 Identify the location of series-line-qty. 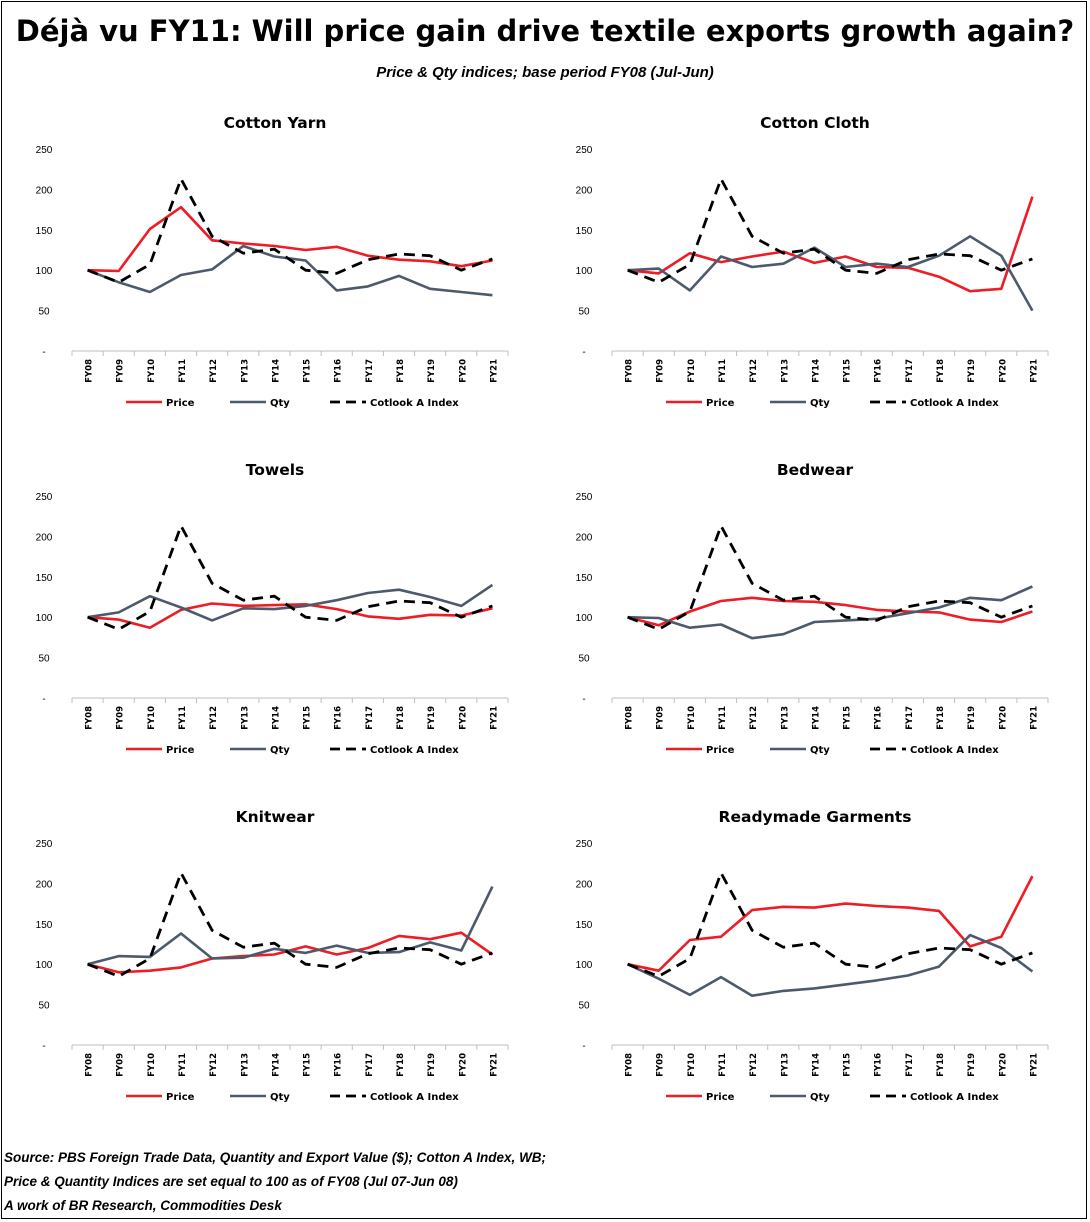
(830, 965).